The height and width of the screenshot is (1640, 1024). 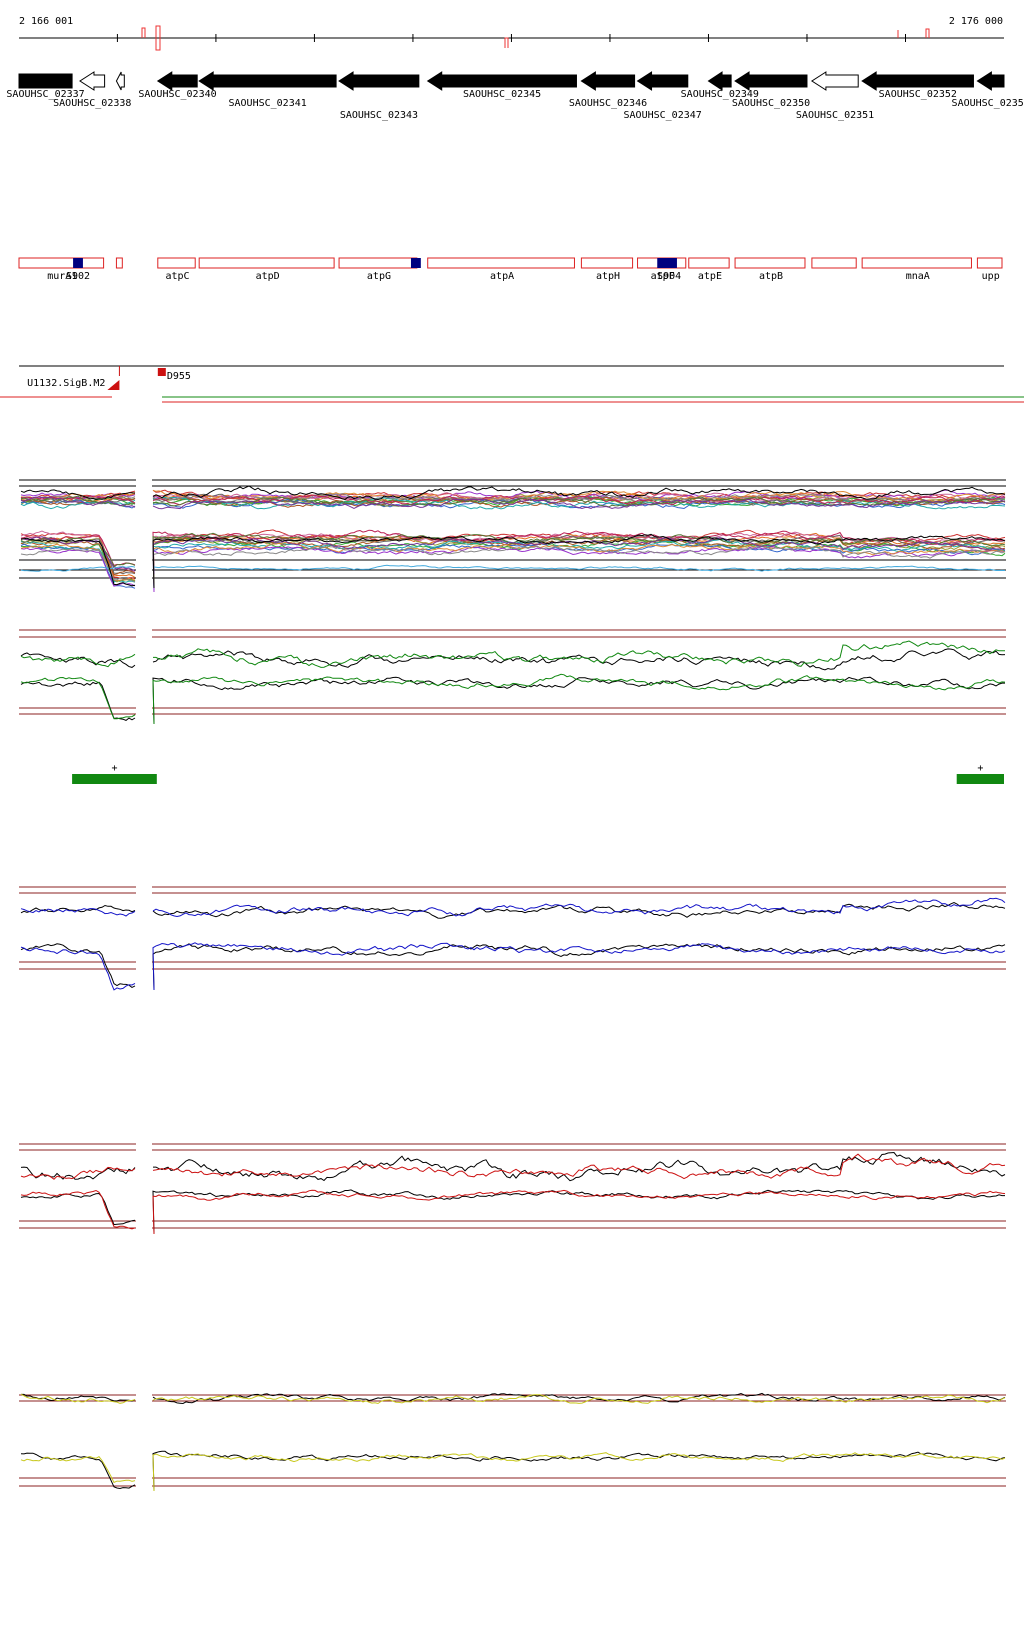 I want to click on promoter-label: U1132.SigB.M2, so click(x=66, y=383).